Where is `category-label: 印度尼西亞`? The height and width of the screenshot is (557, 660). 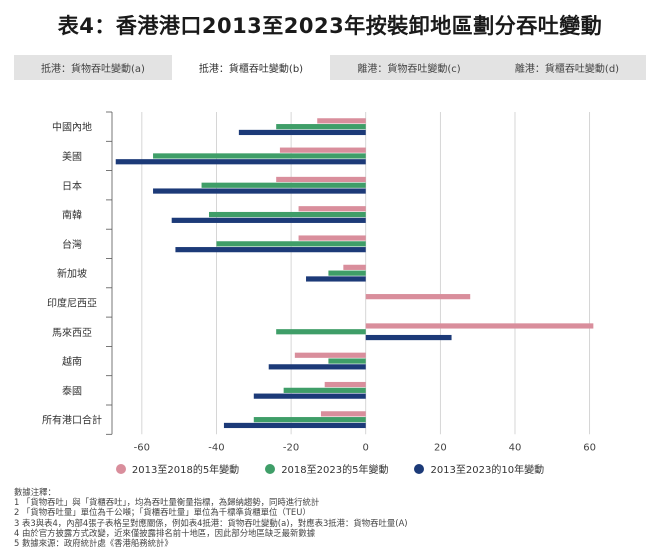 category-label: 印度尼西亞 is located at coordinates (72, 302).